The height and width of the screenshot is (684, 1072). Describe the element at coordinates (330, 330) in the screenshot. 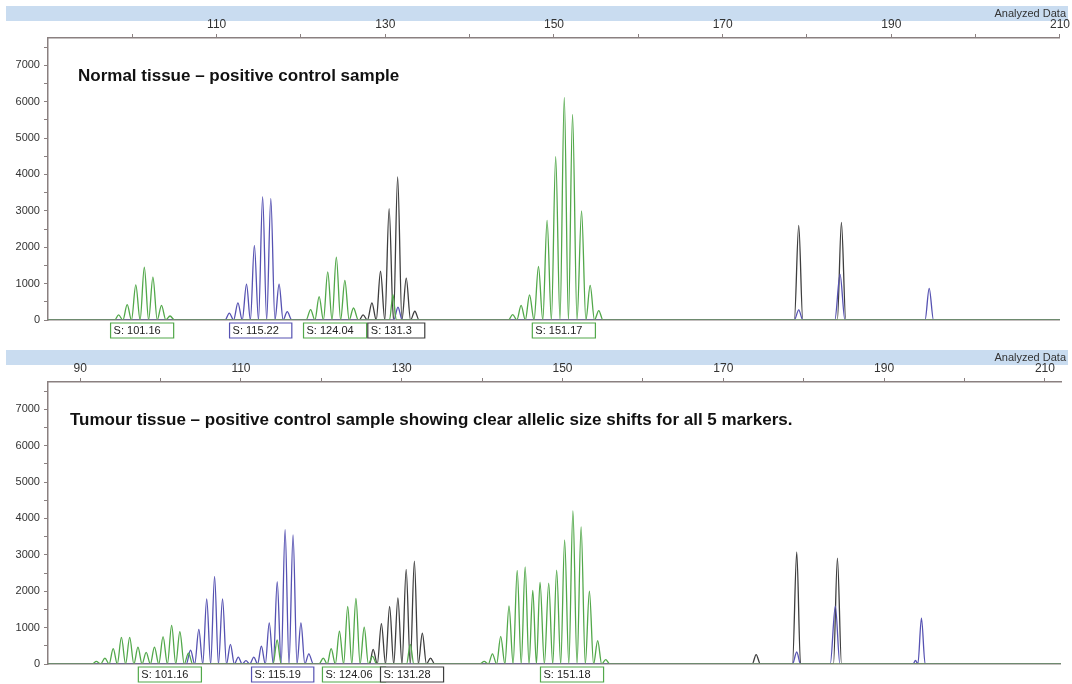

I see `text: S: 124.04` at that location.